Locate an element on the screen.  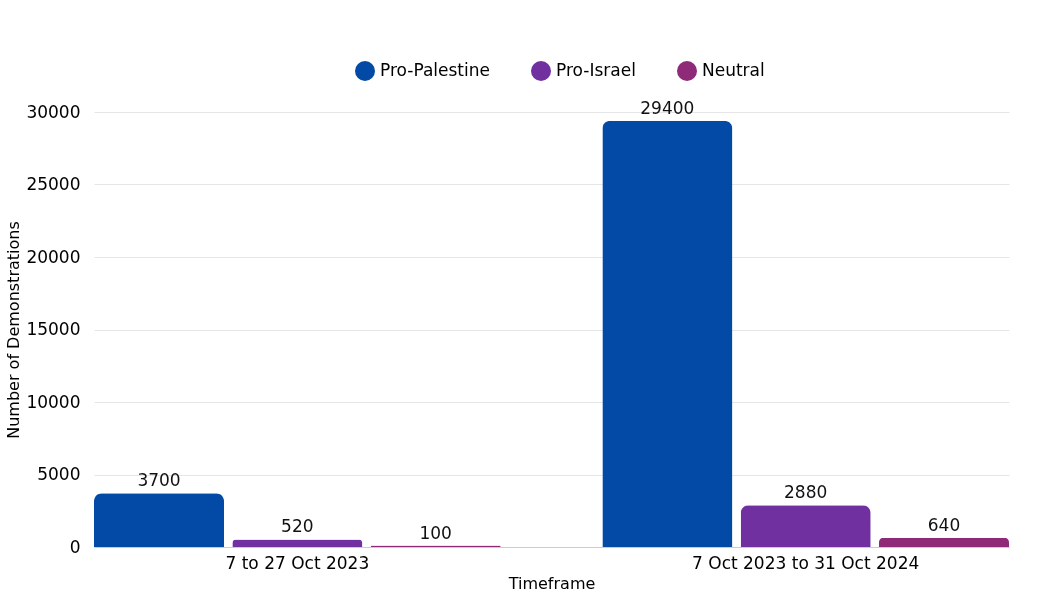
x-axis-title: Timeframe is located at coordinates (551, 583).